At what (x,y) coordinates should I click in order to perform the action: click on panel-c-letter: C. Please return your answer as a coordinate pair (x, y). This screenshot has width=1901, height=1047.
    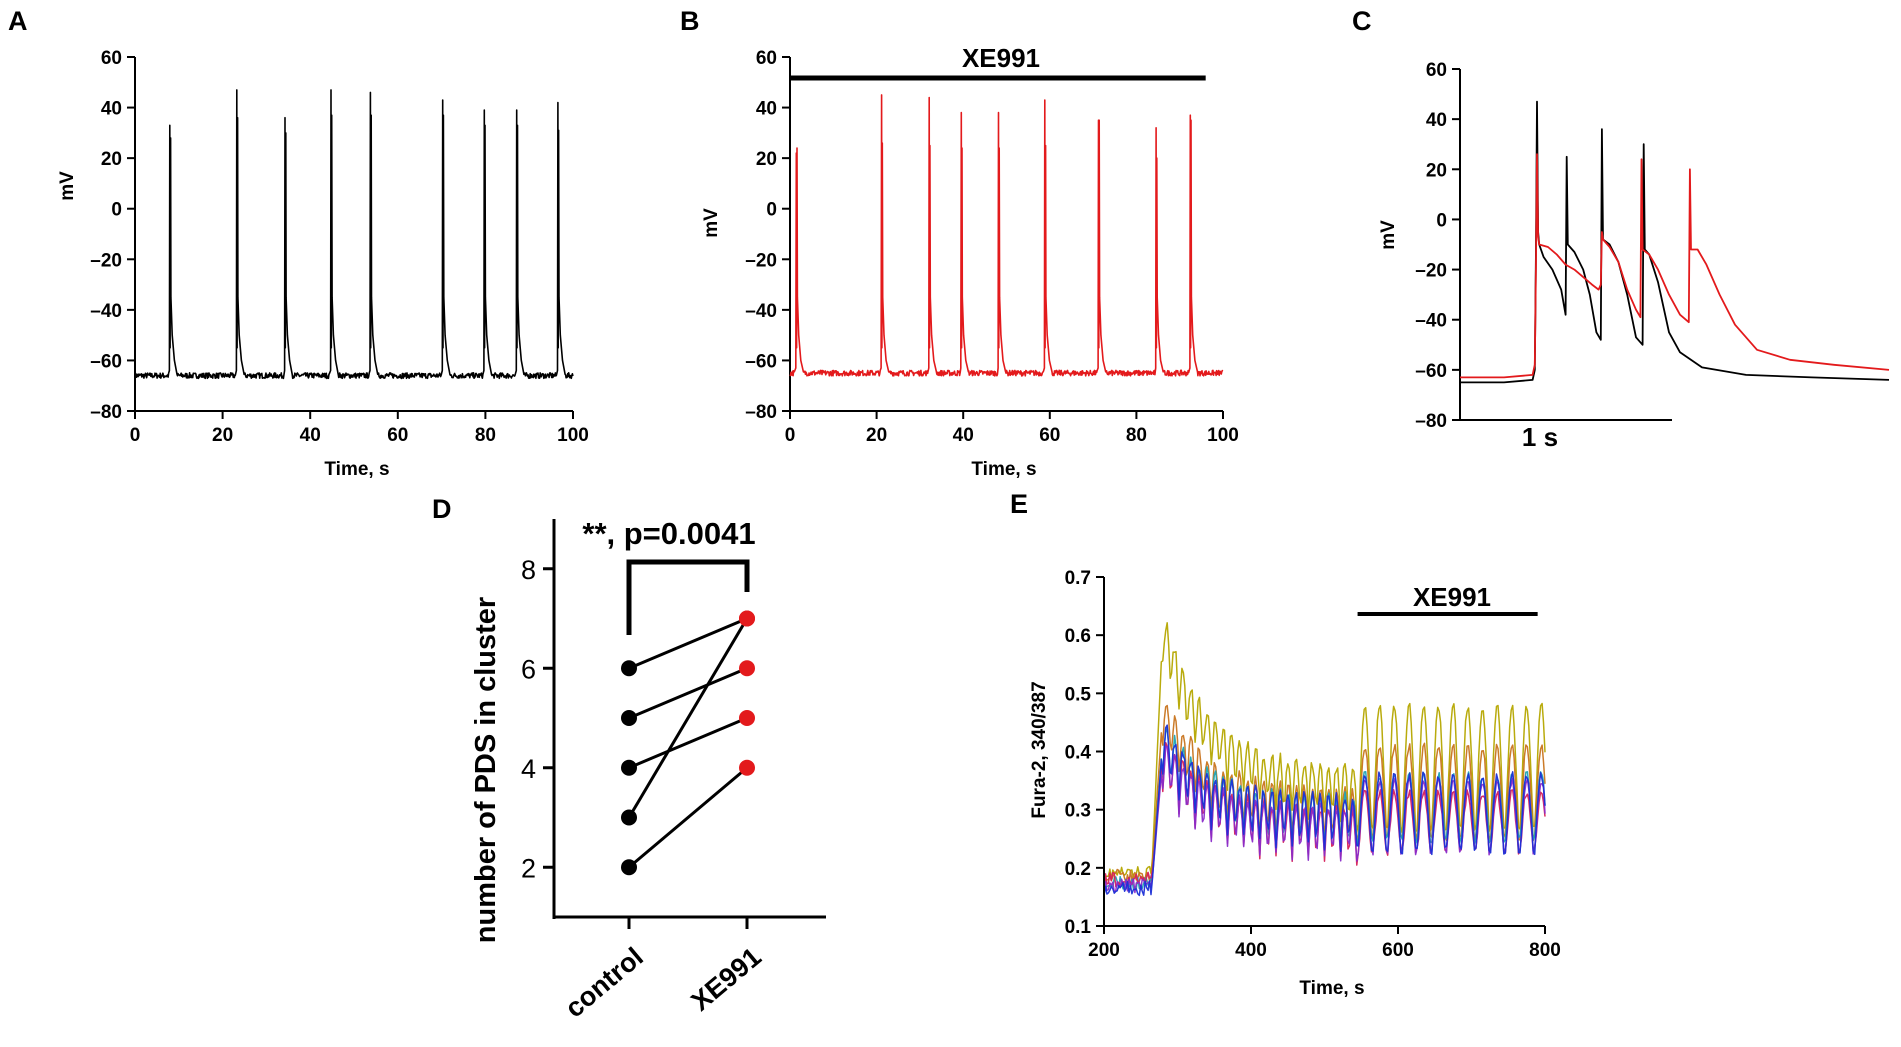
    Looking at the image, I should click on (1362, 21).